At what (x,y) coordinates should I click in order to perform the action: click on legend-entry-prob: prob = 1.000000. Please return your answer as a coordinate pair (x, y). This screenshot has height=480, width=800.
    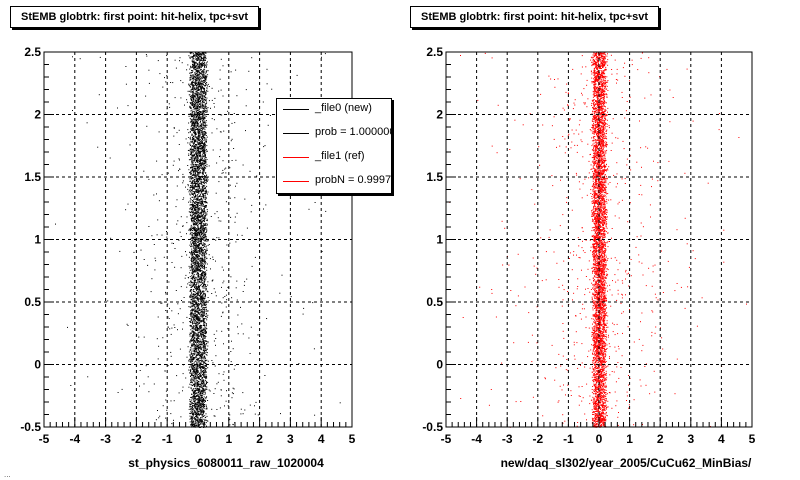
    Looking at the image, I should click on (334, 133).